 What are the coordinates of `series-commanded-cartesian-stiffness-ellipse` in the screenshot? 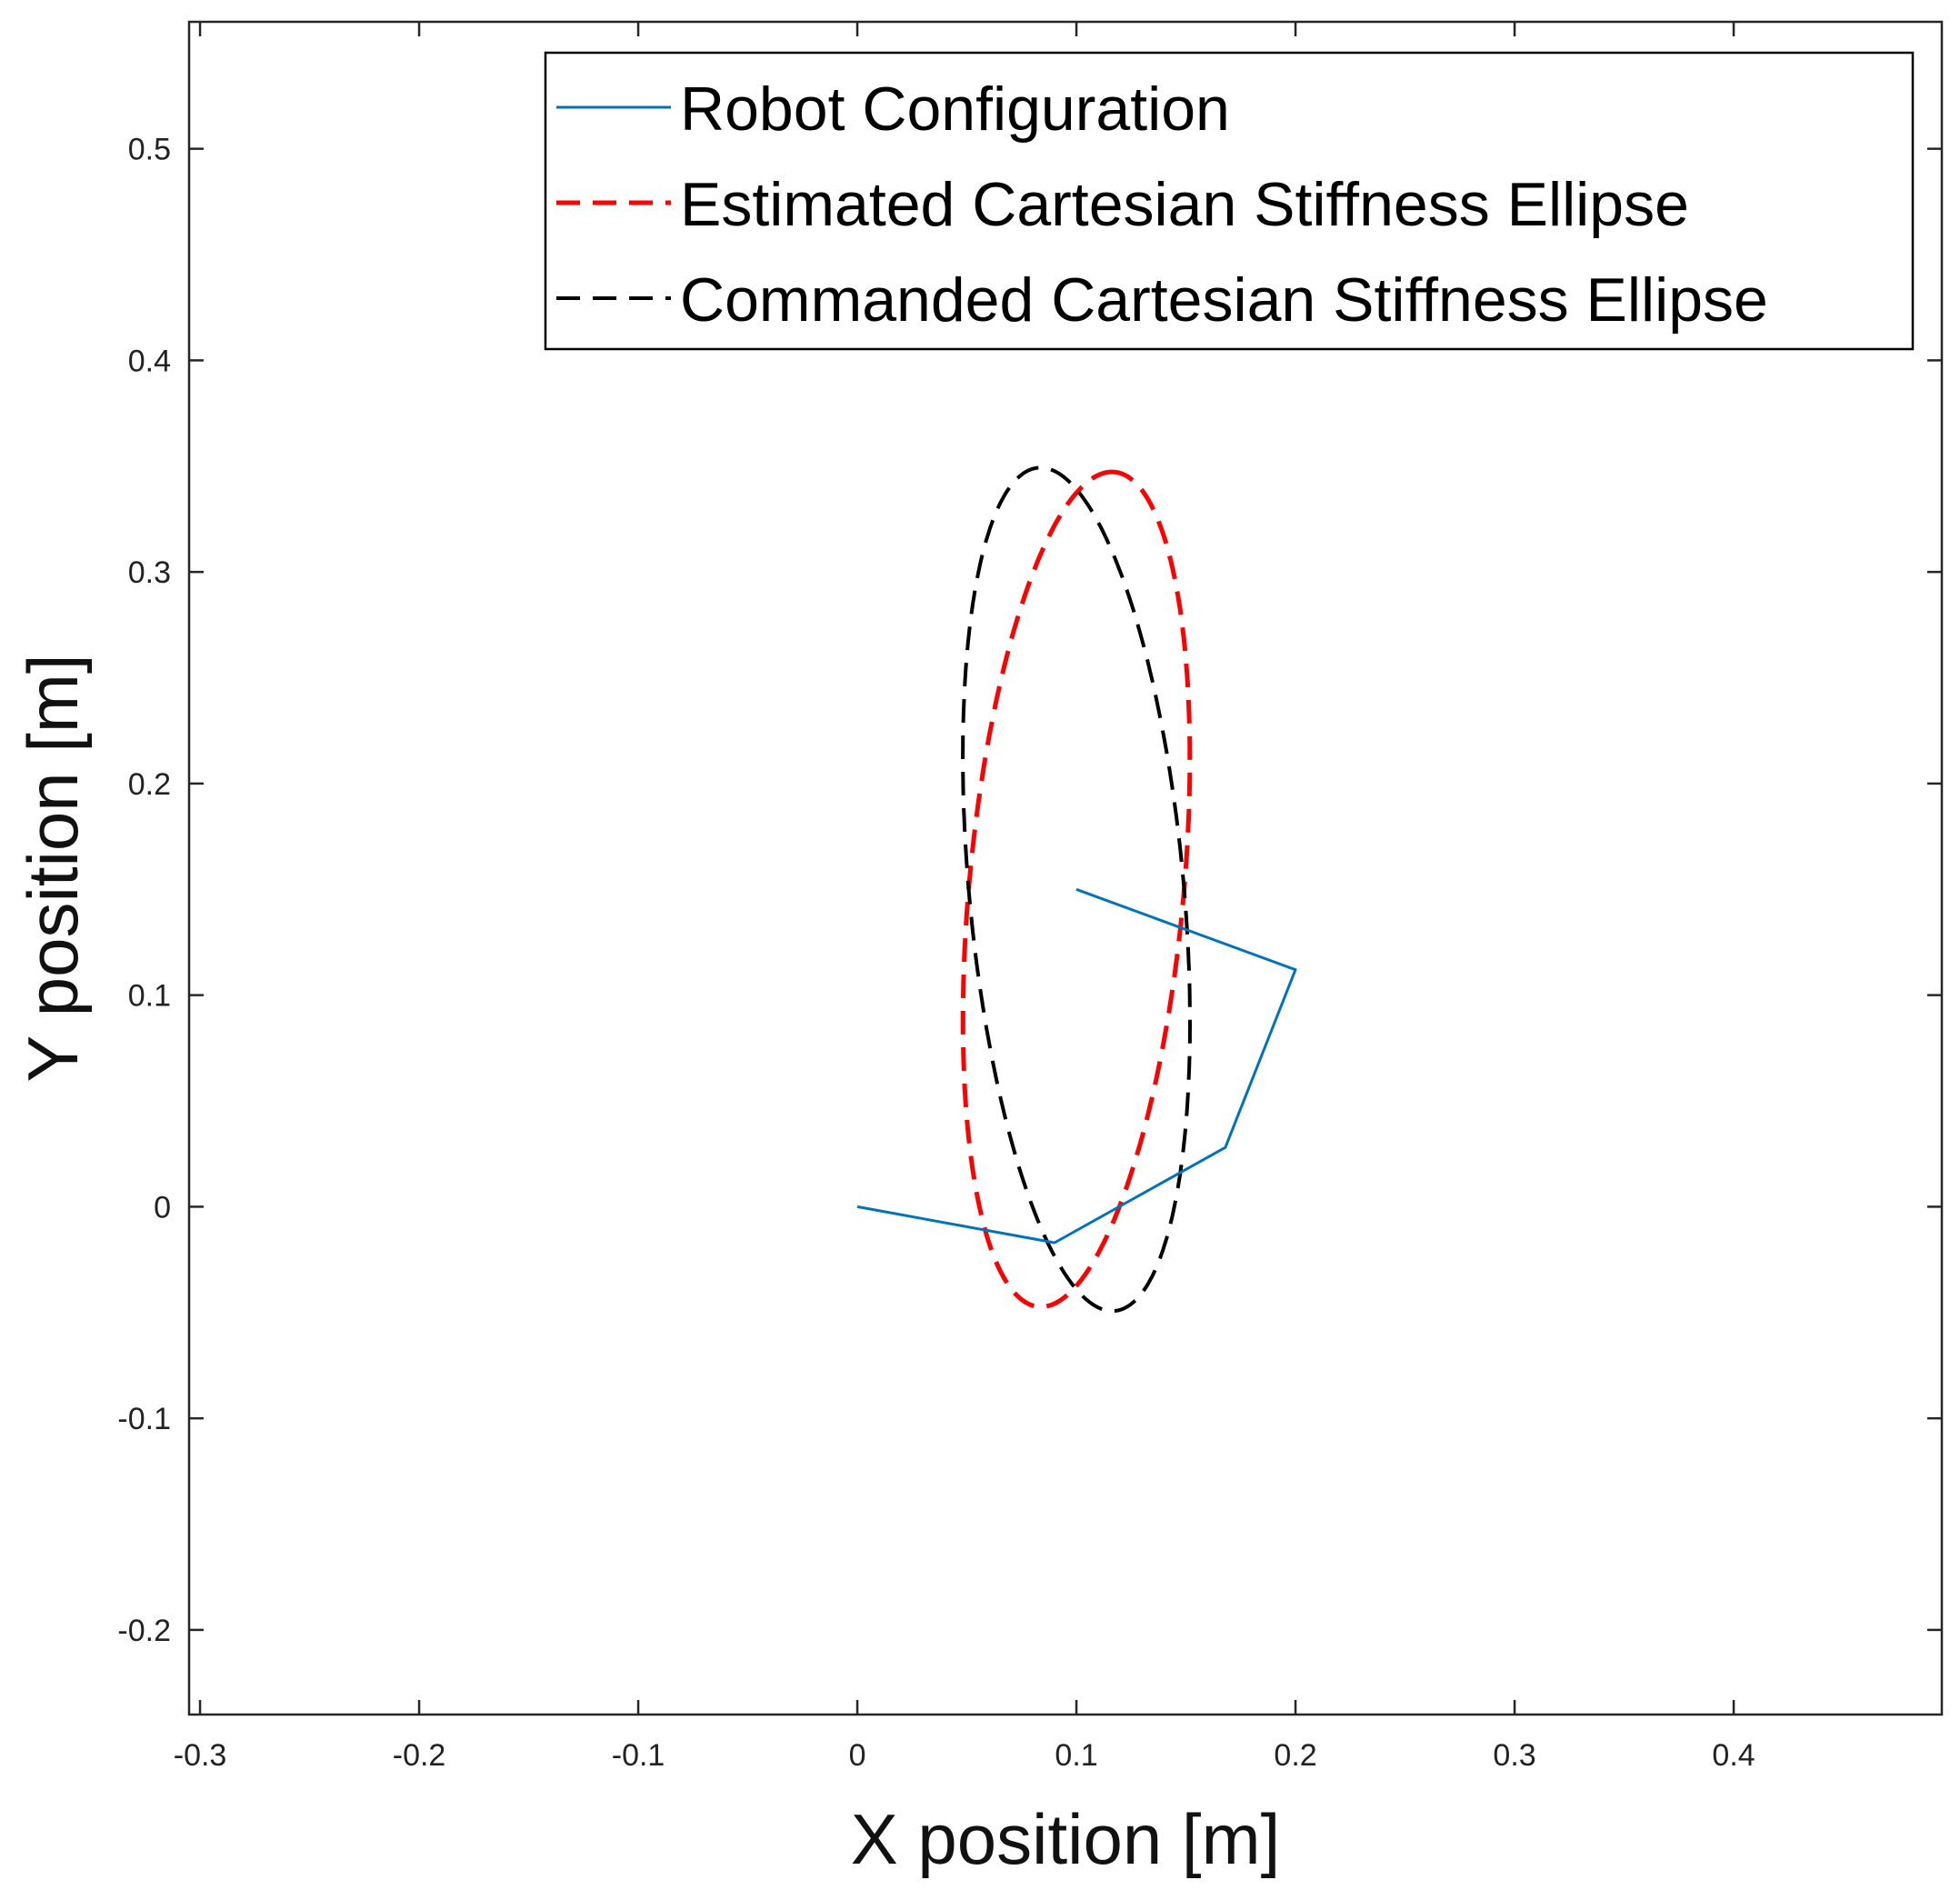 It's located at (1076, 889).